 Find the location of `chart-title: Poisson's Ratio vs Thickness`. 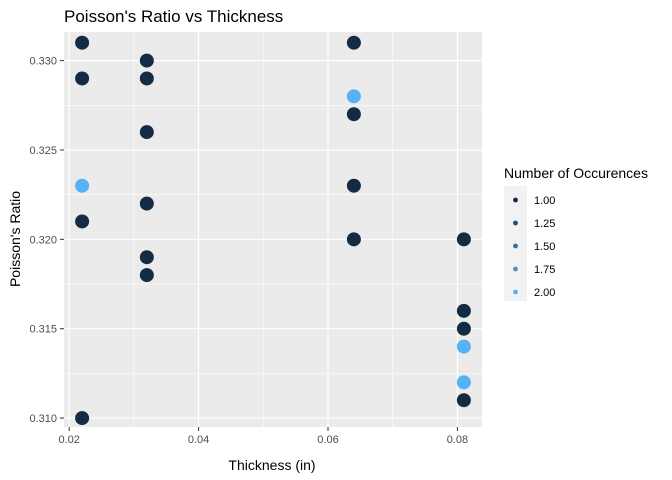

chart-title: Poisson's Ratio vs Thickness is located at coordinates (173, 16).